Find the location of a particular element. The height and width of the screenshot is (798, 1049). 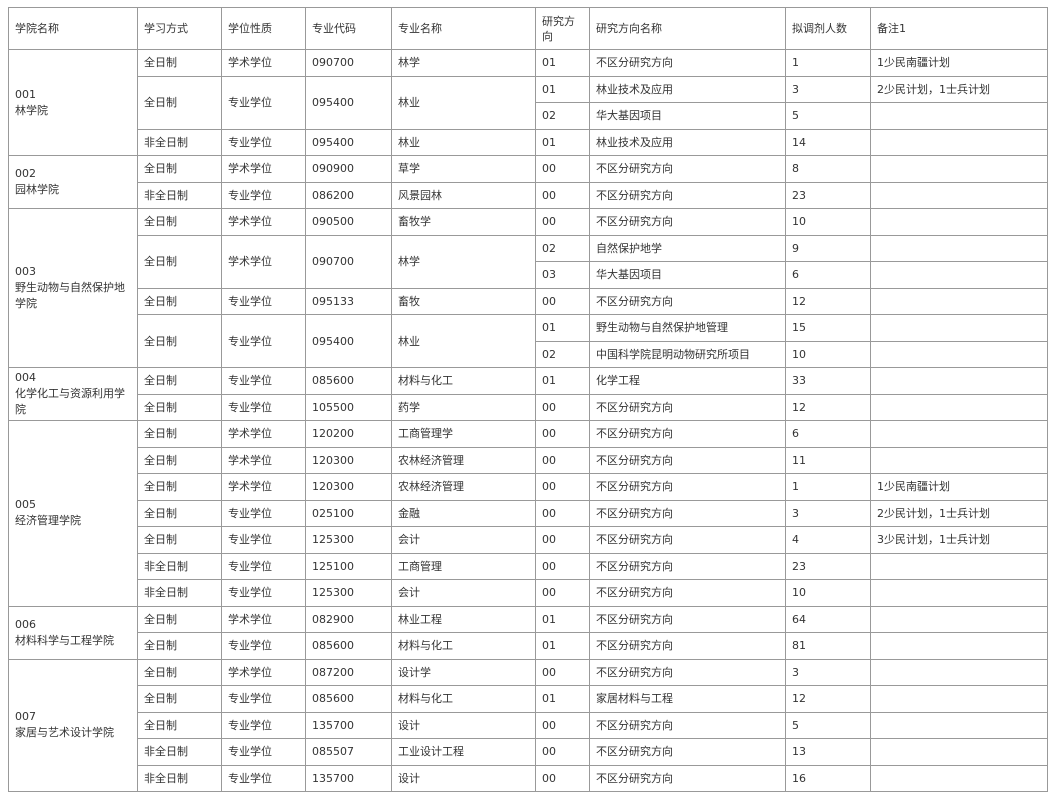

major-code: 095133 is located at coordinates (348, 301).